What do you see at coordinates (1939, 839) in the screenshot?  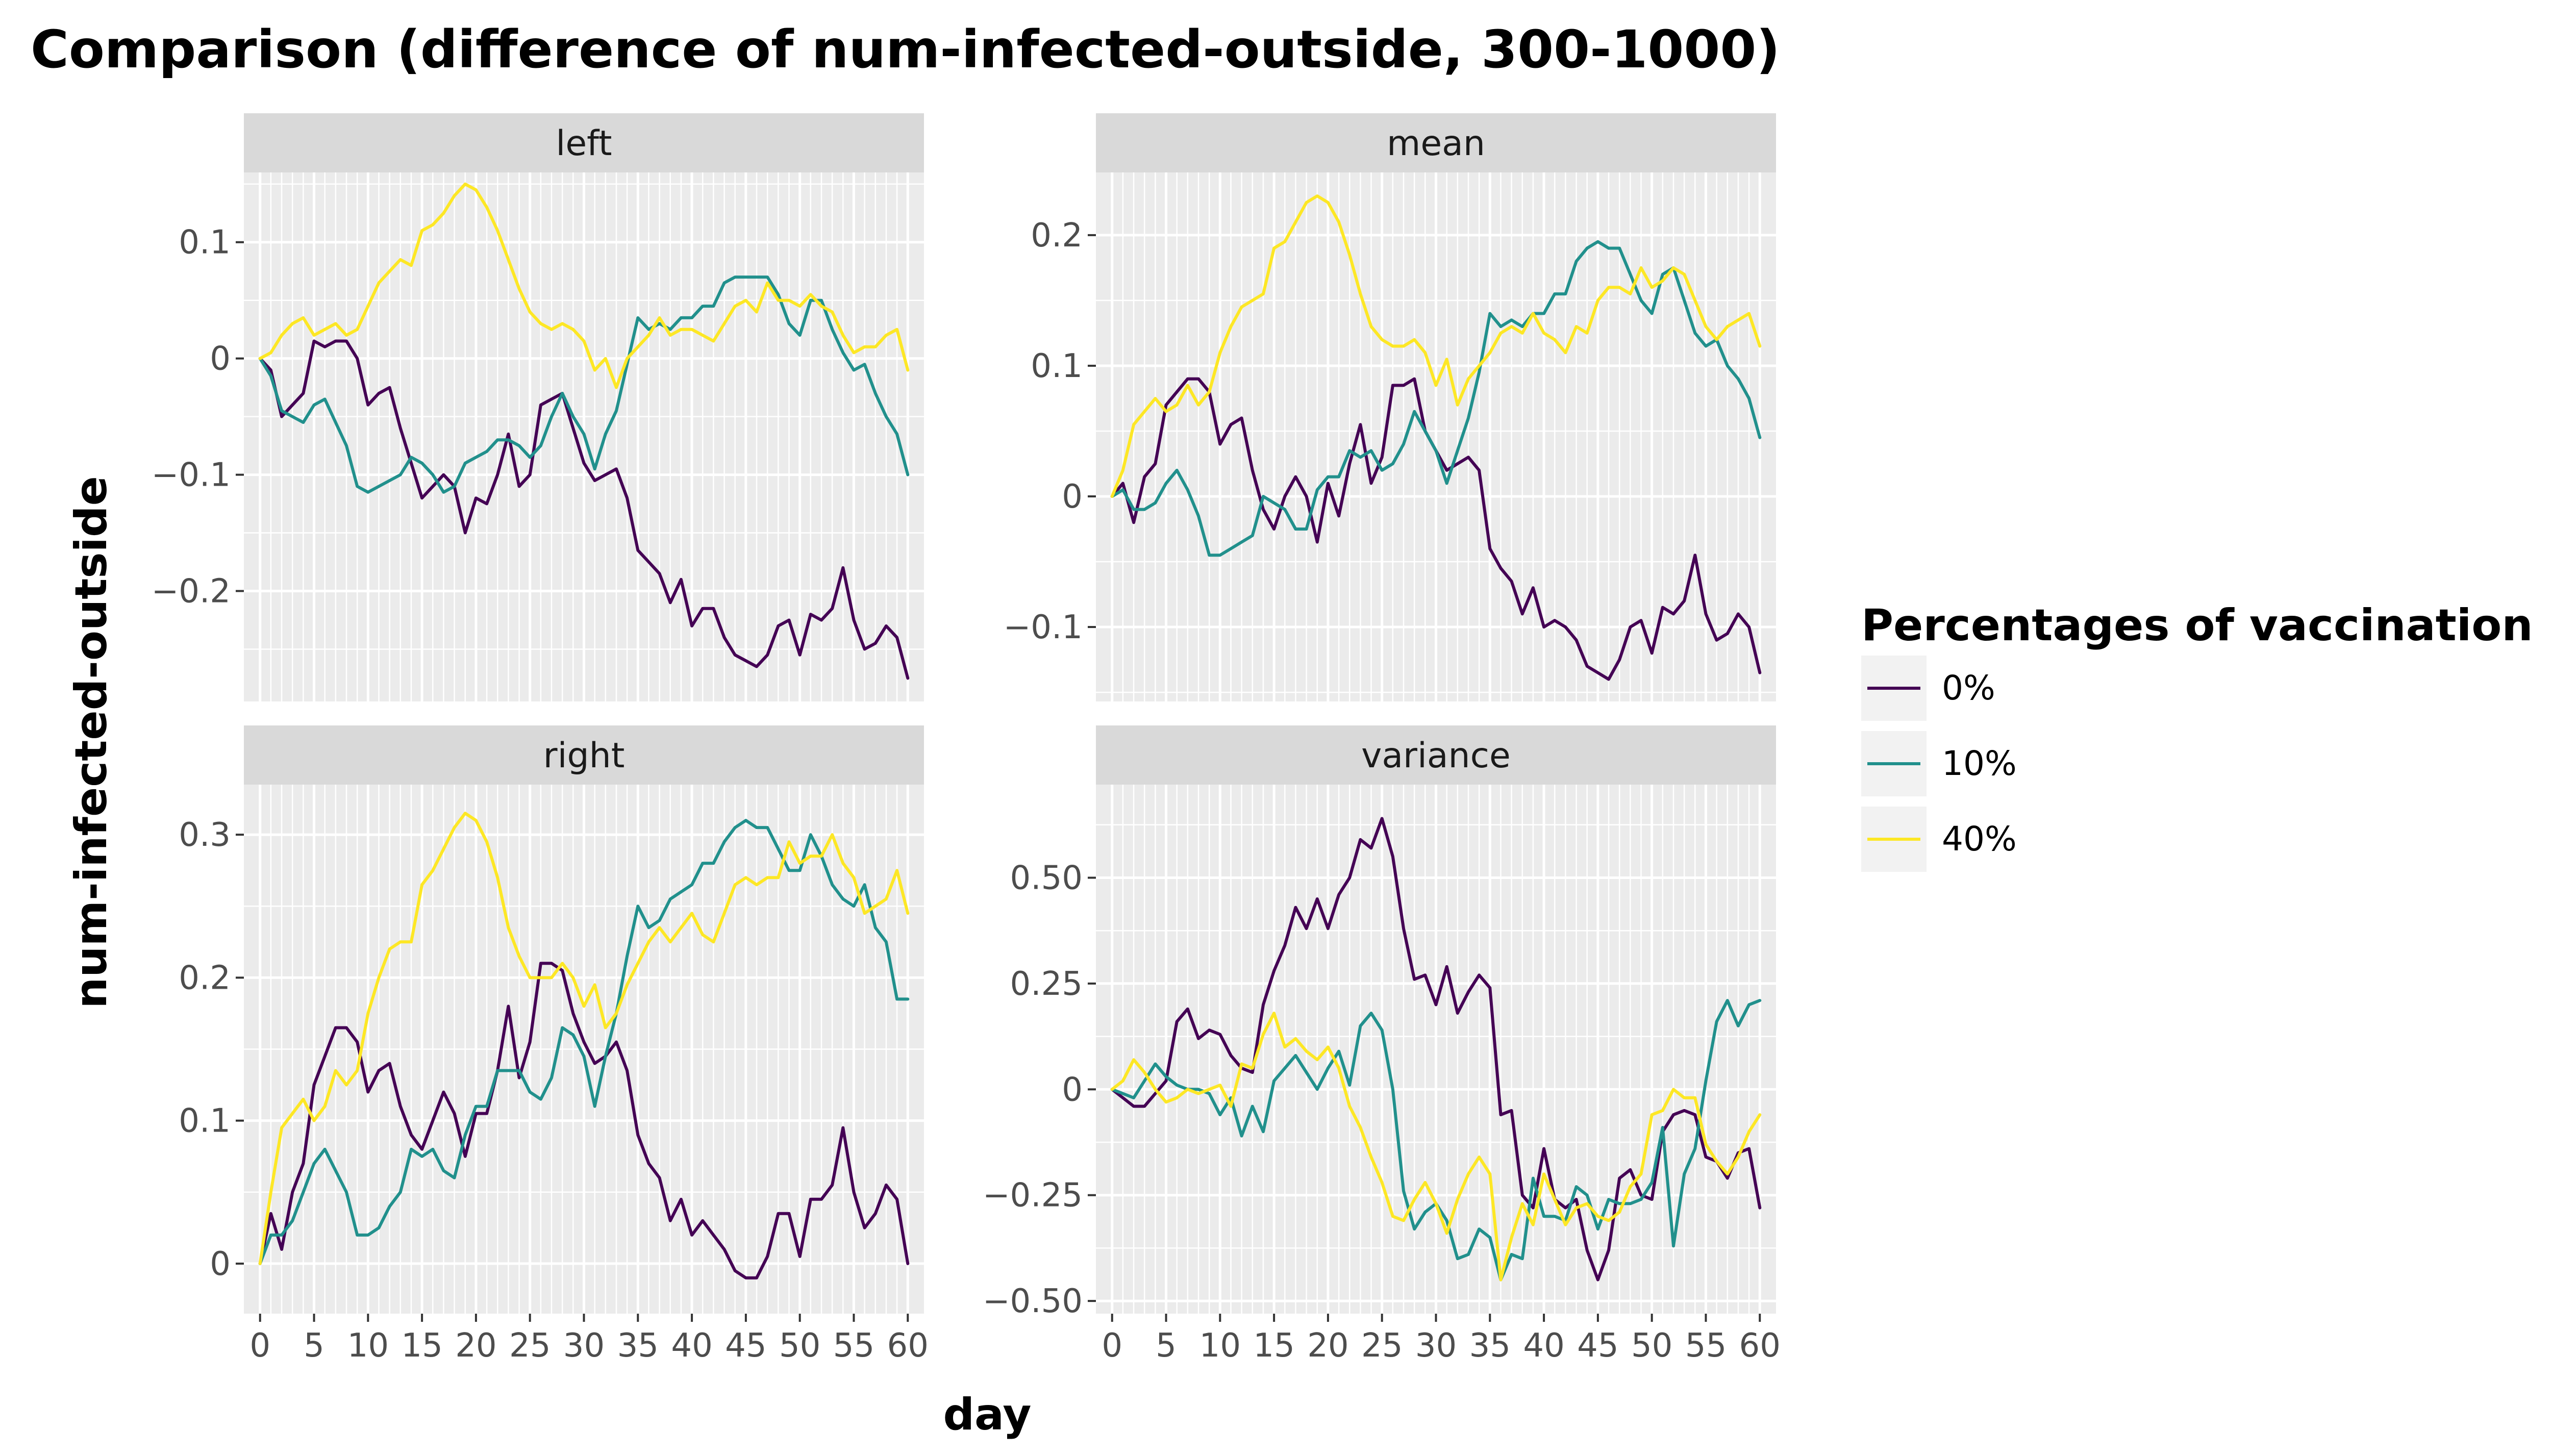 I see `legend-entry-40pct: 40%` at bounding box center [1939, 839].